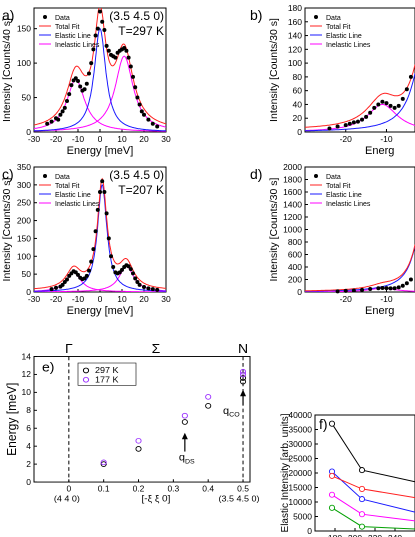 Image resolution: width=415 pixels, height=537 pixels. I want to click on y-tick-label: 200, so click(295, 280).